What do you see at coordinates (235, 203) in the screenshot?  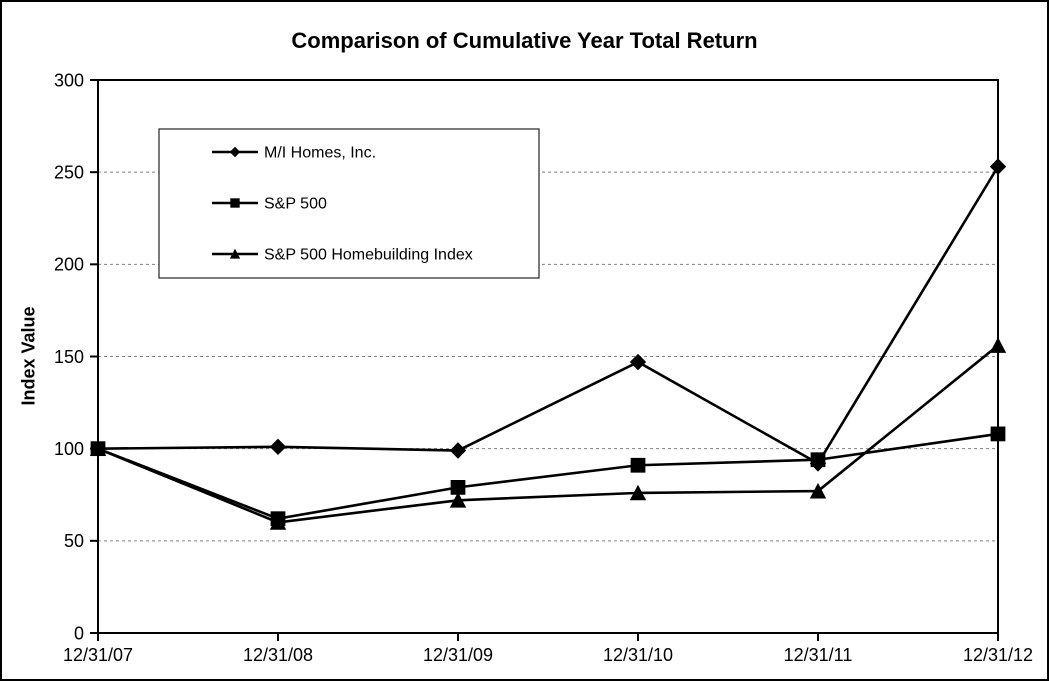 I see `legend-square-icon` at bounding box center [235, 203].